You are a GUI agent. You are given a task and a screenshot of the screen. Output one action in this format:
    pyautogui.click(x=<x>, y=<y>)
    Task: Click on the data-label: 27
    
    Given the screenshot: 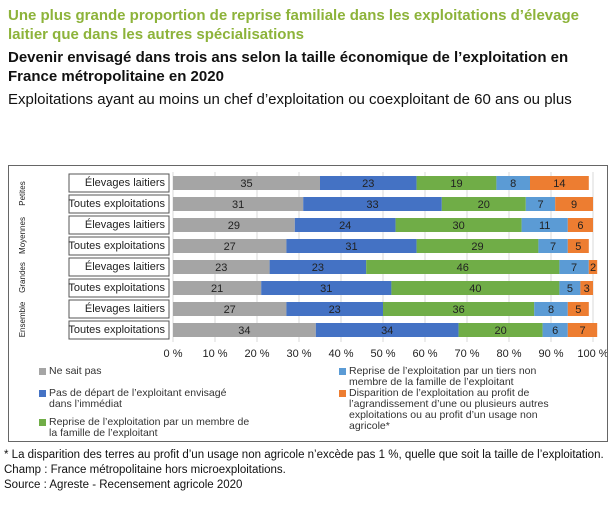 What is the action you would take?
    pyautogui.click(x=230, y=247)
    